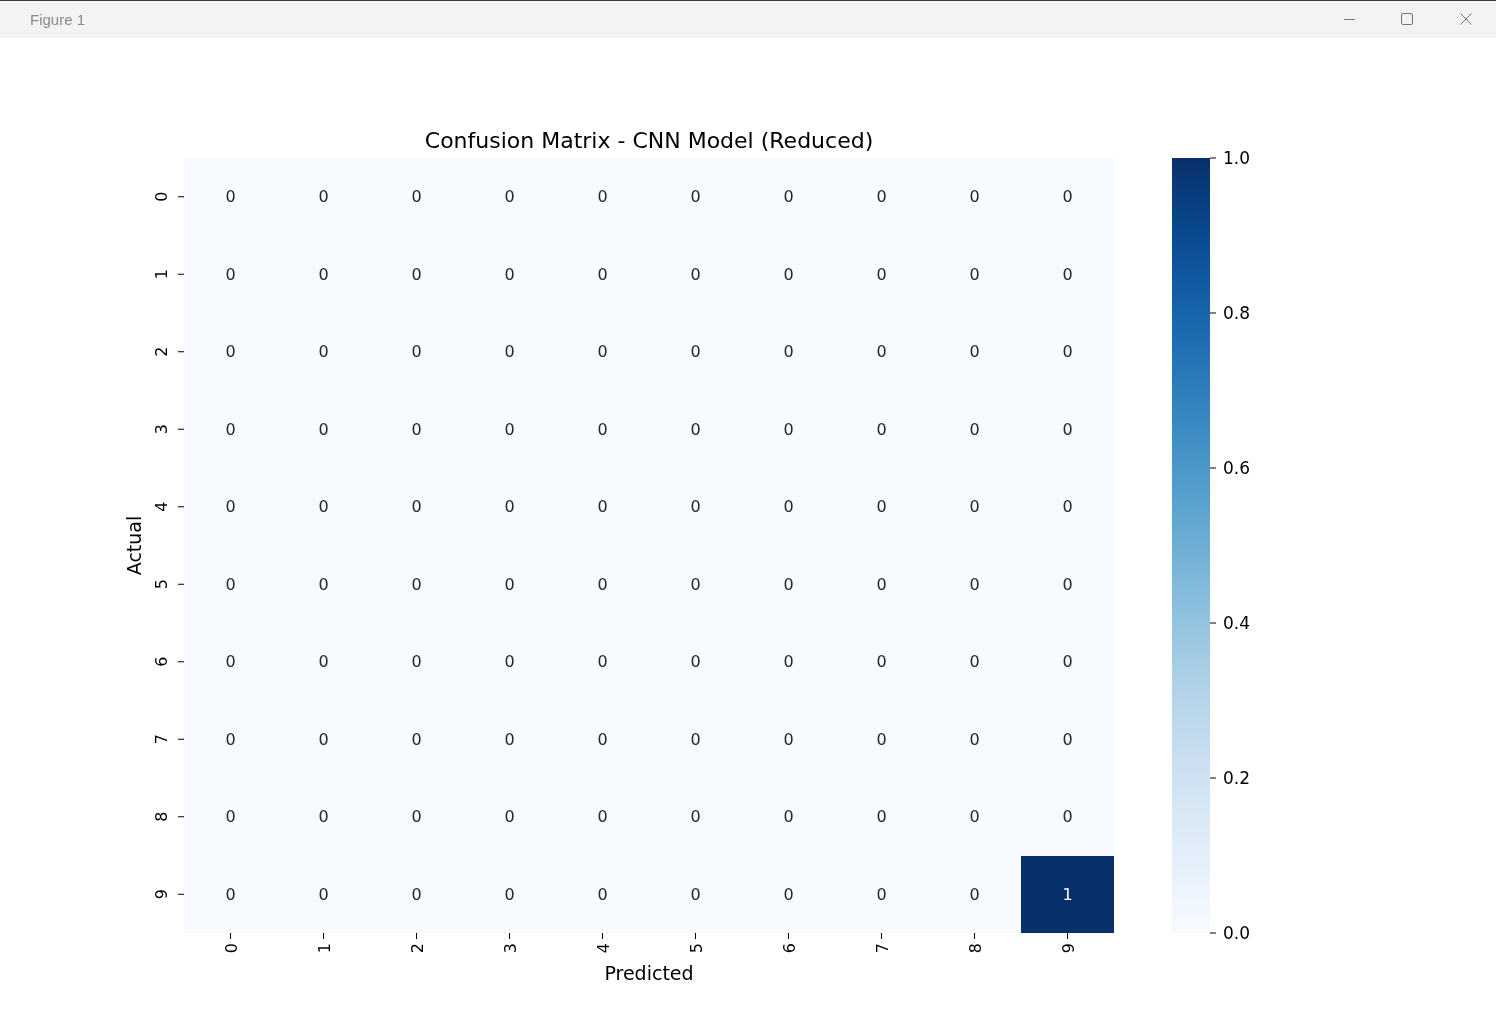 The width and height of the screenshot is (1496, 1010). What do you see at coordinates (882, 948) in the screenshot?
I see `x-tick-label: 7` at bounding box center [882, 948].